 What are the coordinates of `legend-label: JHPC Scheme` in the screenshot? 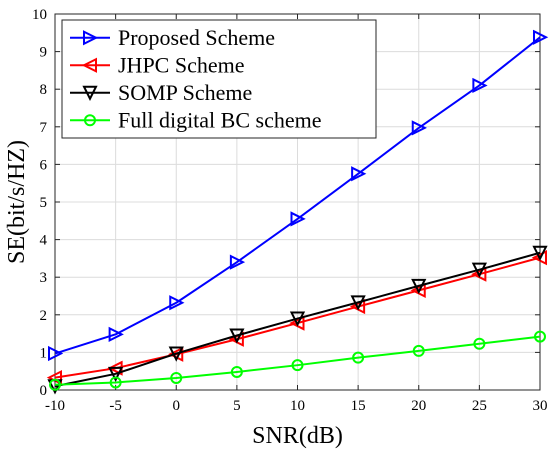 It's located at (181, 64).